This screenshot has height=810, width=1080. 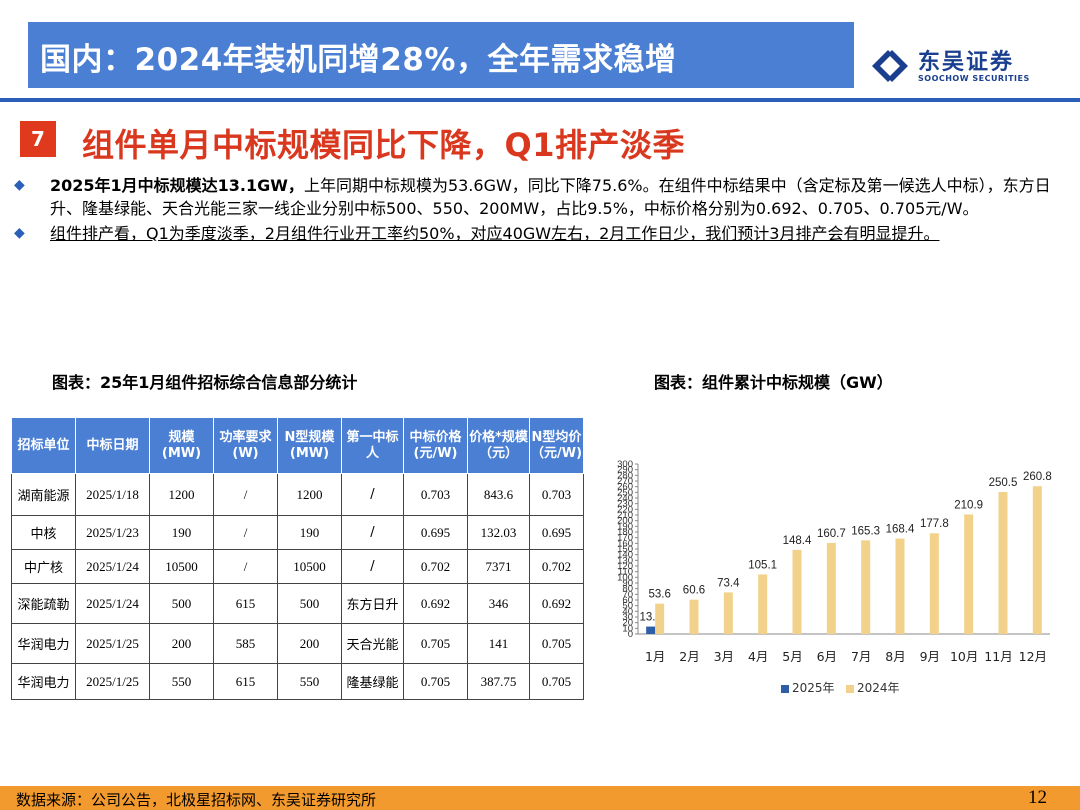 What do you see at coordinates (181, 566) in the screenshot?
I see `table-cell: 10500` at bounding box center [181, 566].